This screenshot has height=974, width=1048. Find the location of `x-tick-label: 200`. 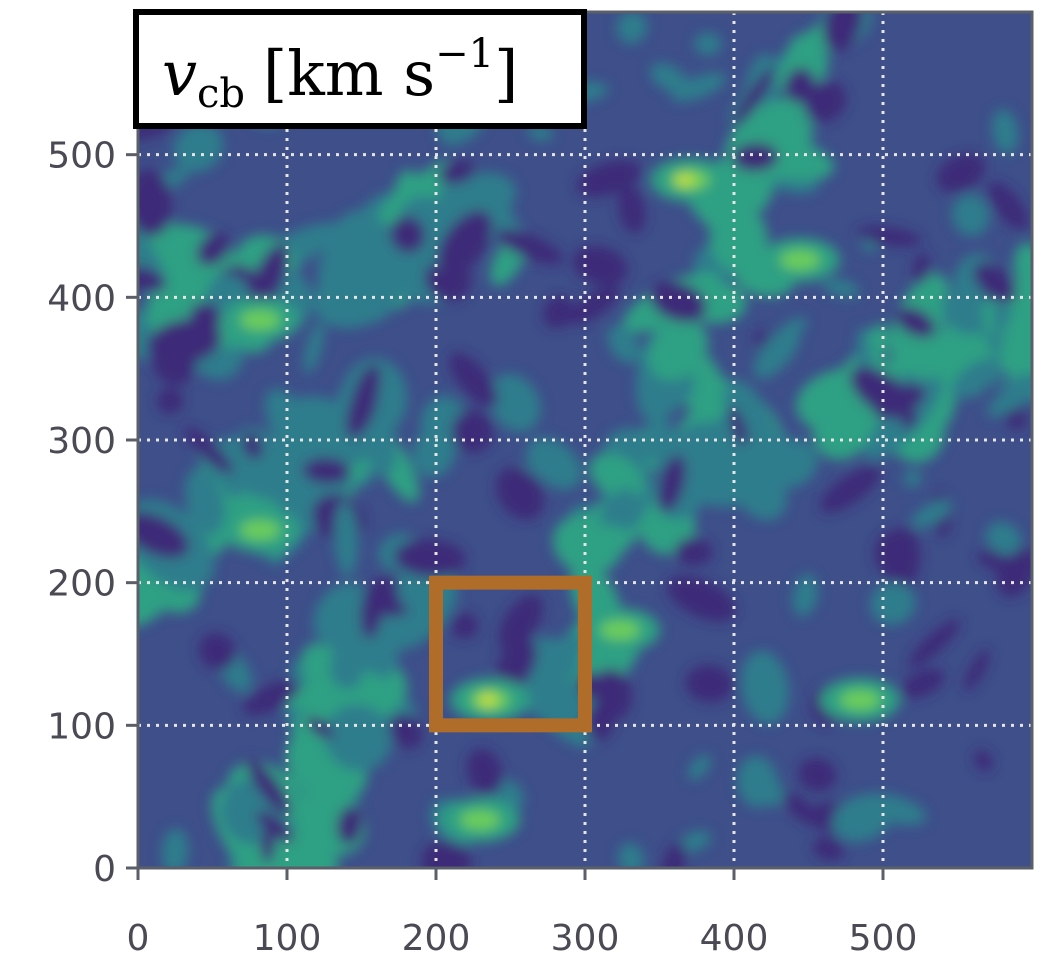

x-tick-label: 200 is located at coordinates (436, 938).